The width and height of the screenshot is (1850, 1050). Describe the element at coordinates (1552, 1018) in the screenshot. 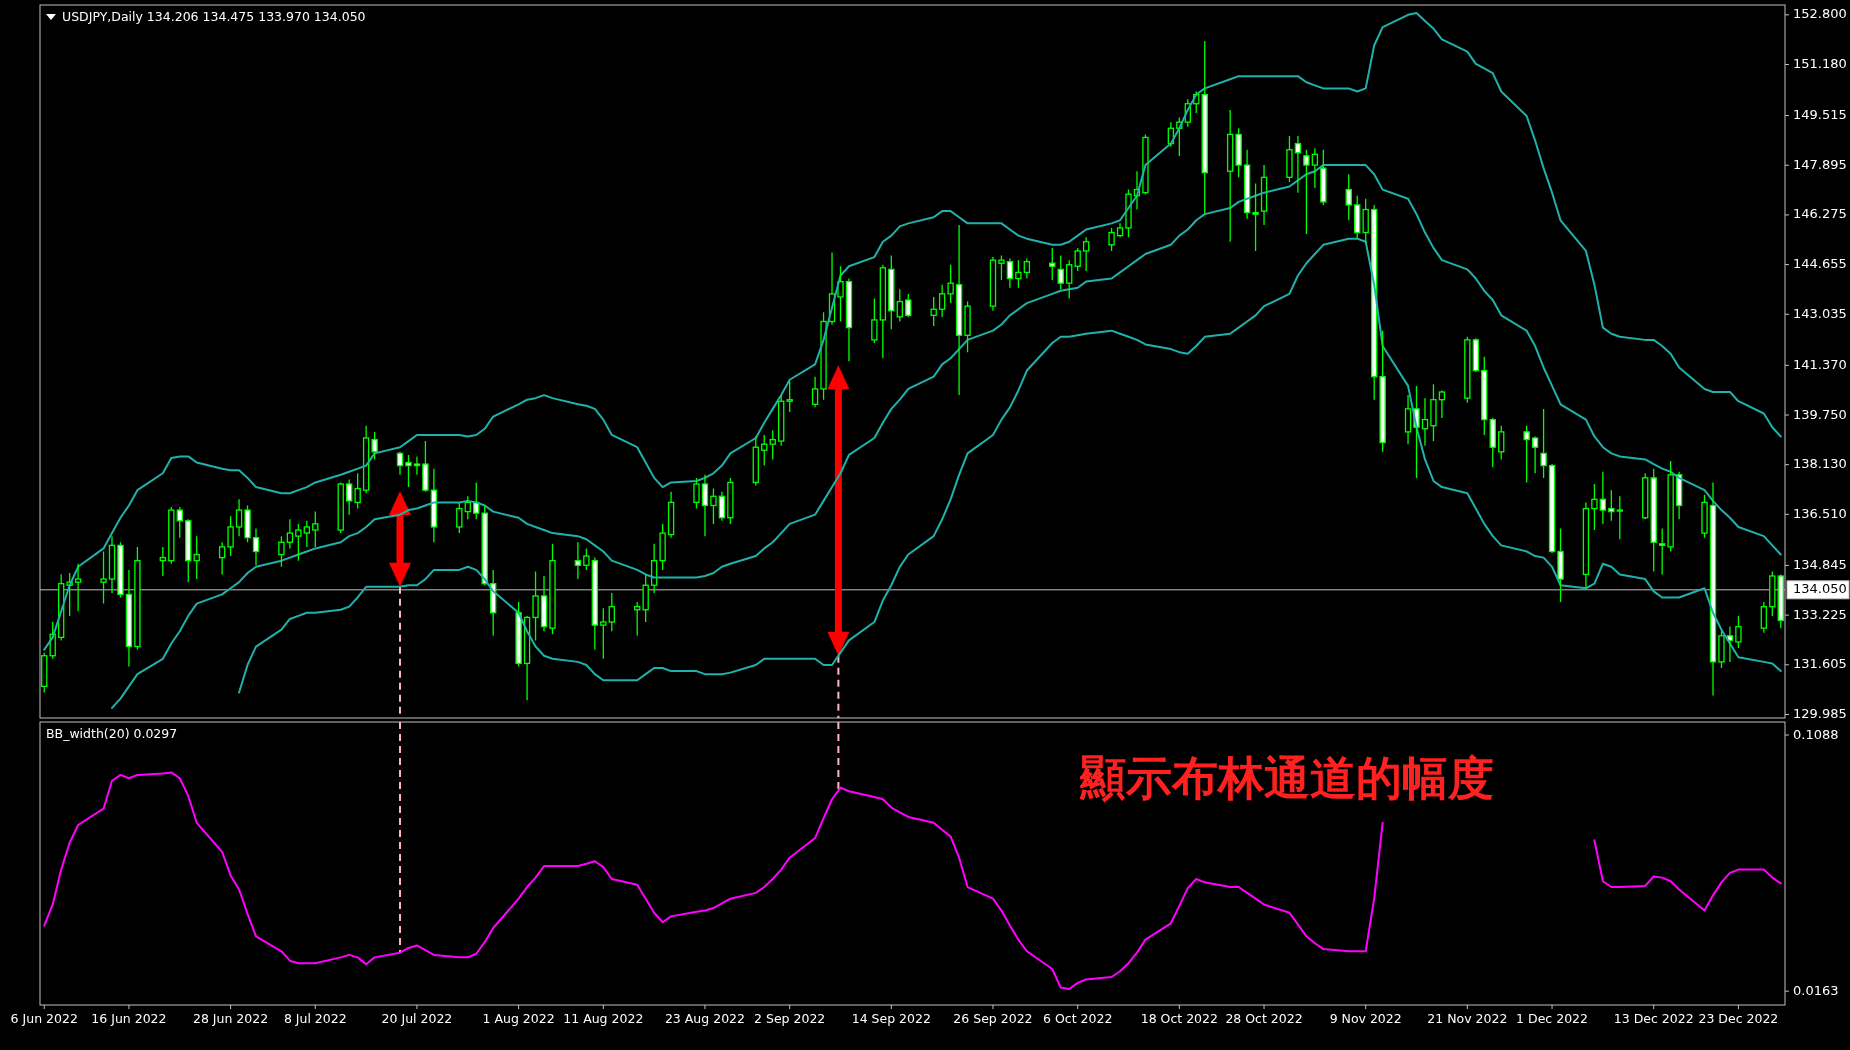

I see `x-tick-label: 1 Dec 2022` at that location.